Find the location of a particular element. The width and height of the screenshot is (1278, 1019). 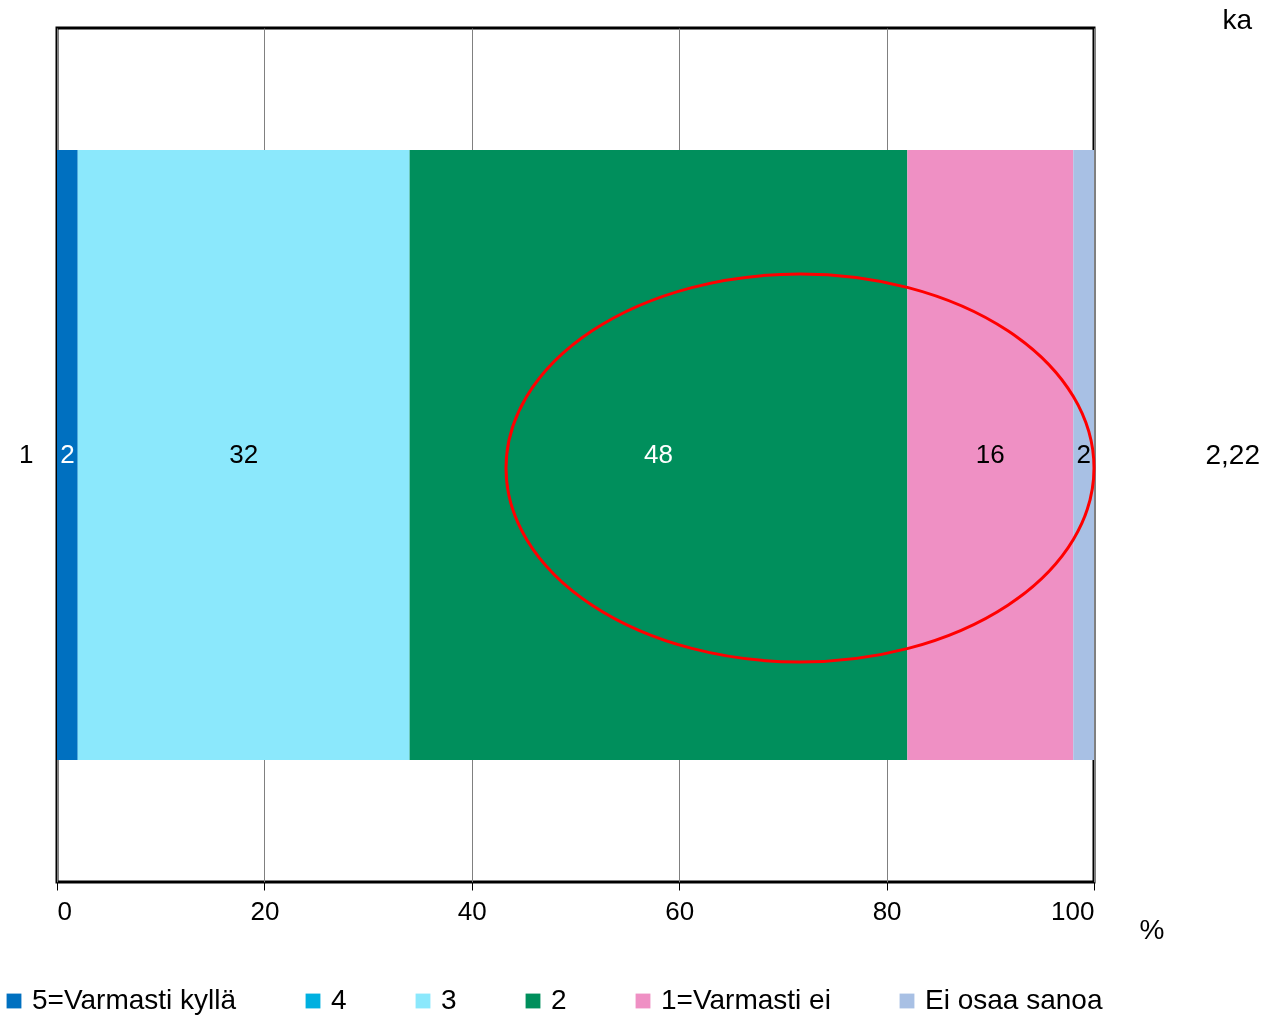

y-tick-label: 1 is located at coordinates (26, 454).